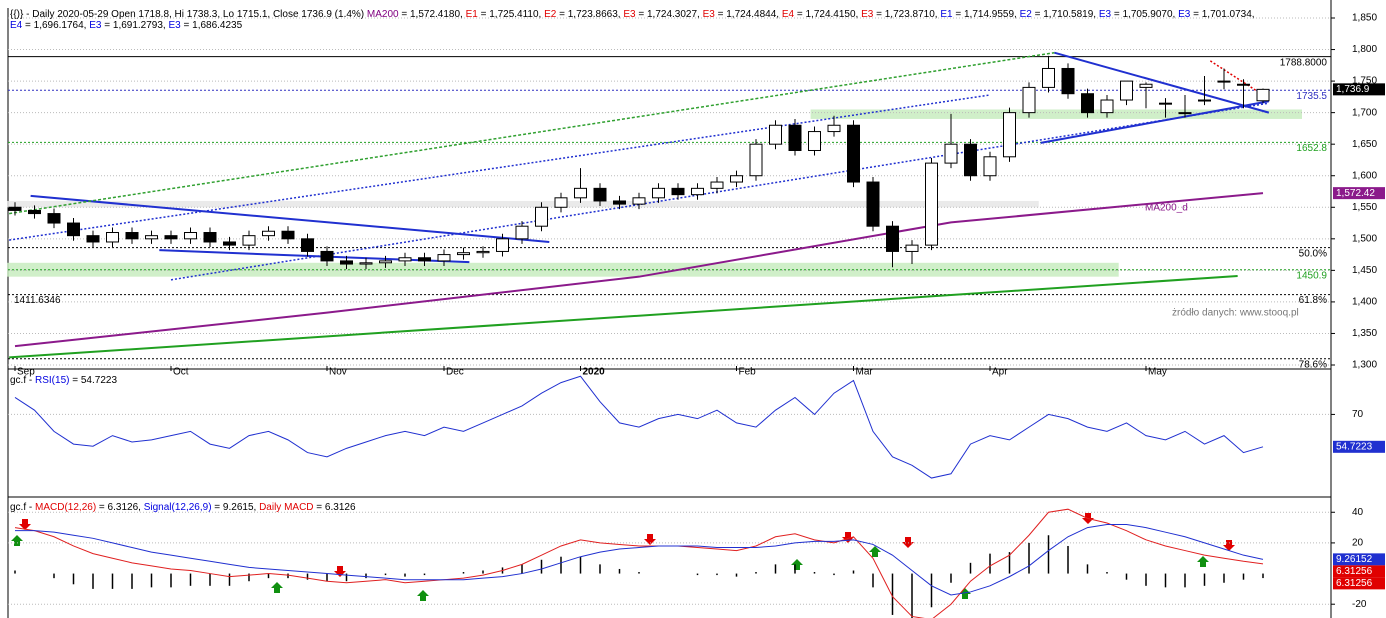 The image size is (1386, 618). I want to click on x-tick-label: Apr, so click(1000, 372).